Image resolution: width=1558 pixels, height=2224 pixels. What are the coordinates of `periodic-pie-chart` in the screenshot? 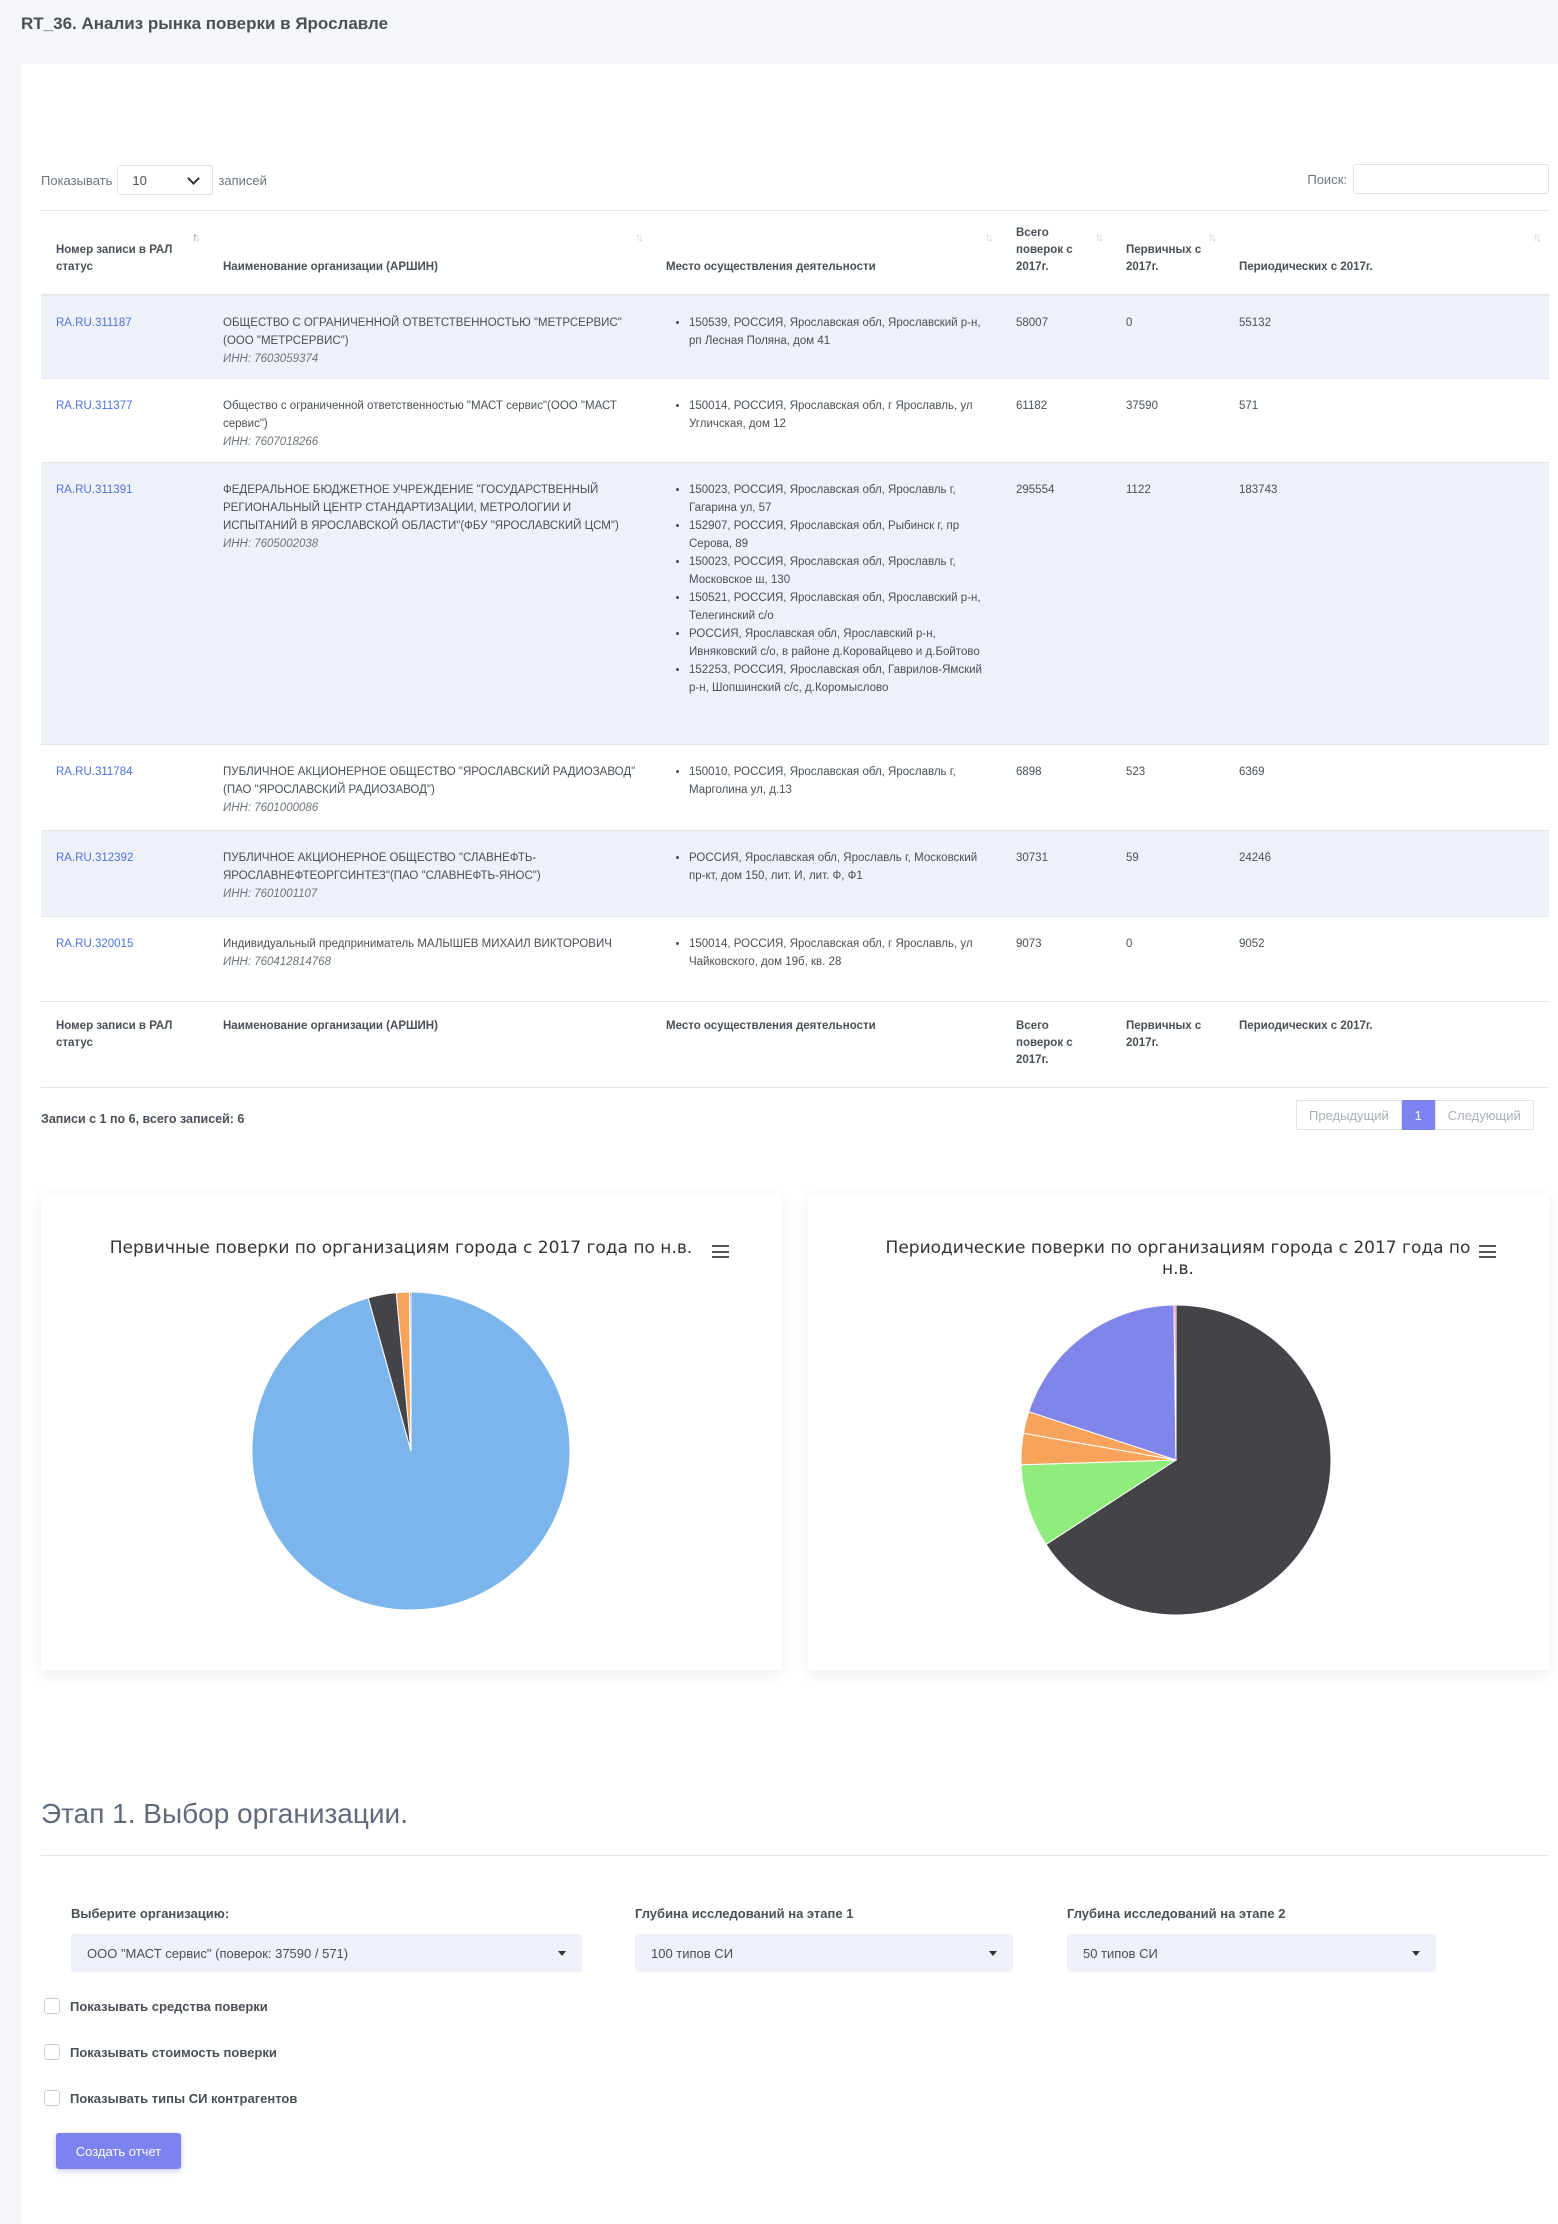 It's located at (1176, 1460).